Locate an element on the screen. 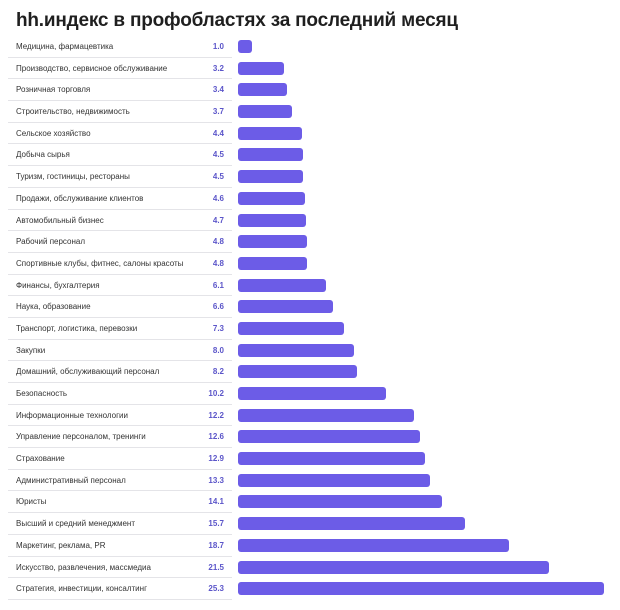 The image size is (620, 610). chart-row: Финансы, бухгалтерия 6.1 is located at coordinates (310, 286).